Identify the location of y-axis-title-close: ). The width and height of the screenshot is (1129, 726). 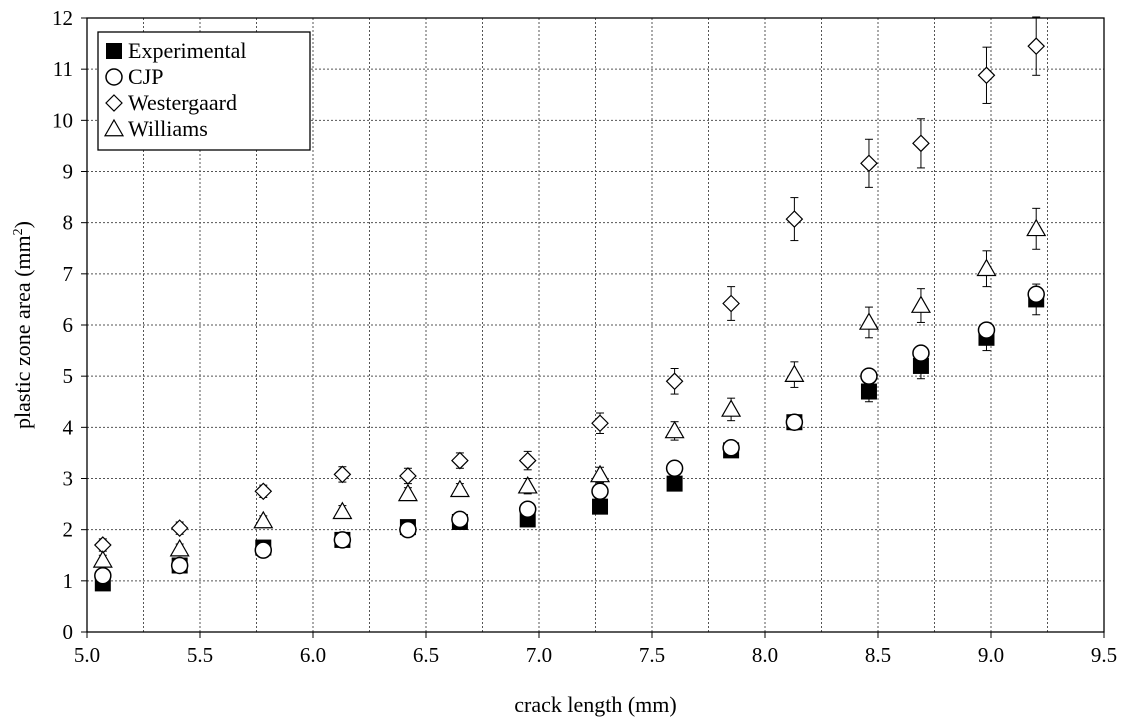
(22, 224).